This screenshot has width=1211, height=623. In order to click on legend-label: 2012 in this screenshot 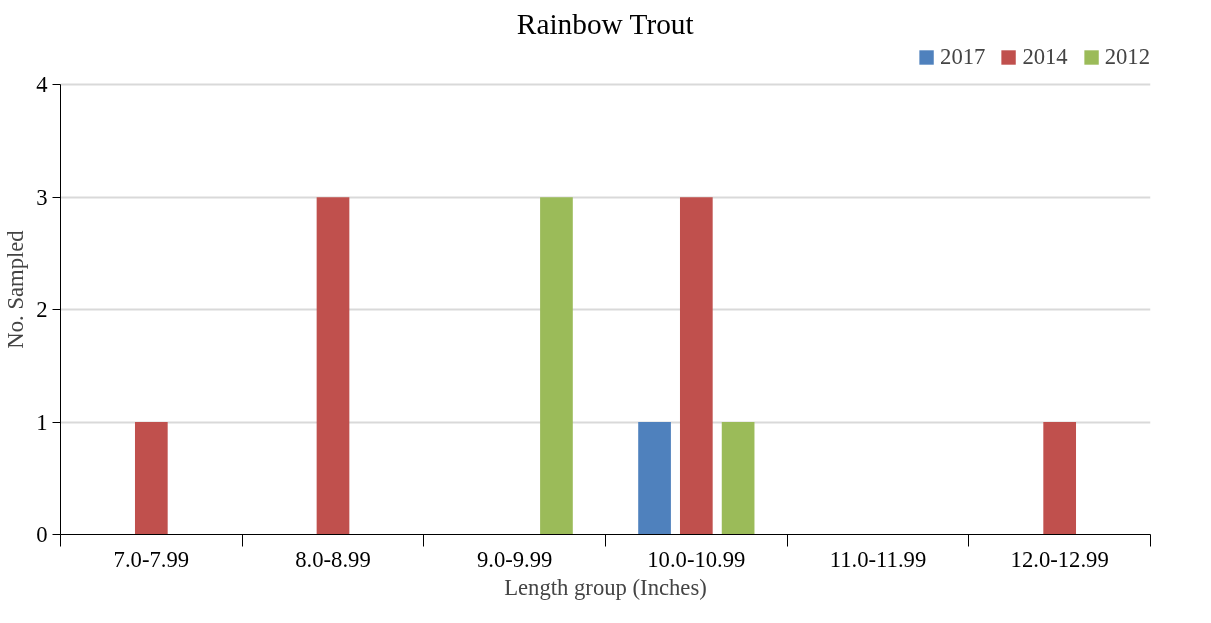, I will do `click(1127, 57)`.